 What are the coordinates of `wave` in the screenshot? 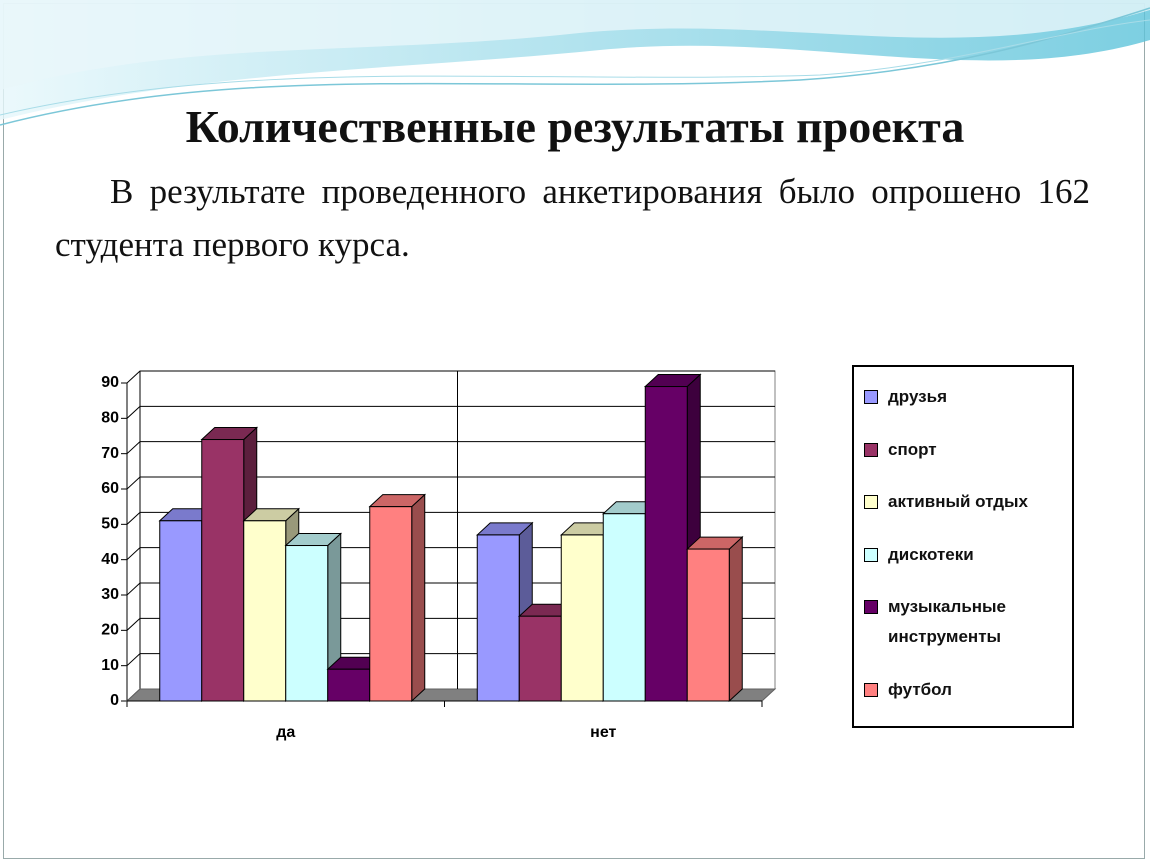 It's located at (575, 45).